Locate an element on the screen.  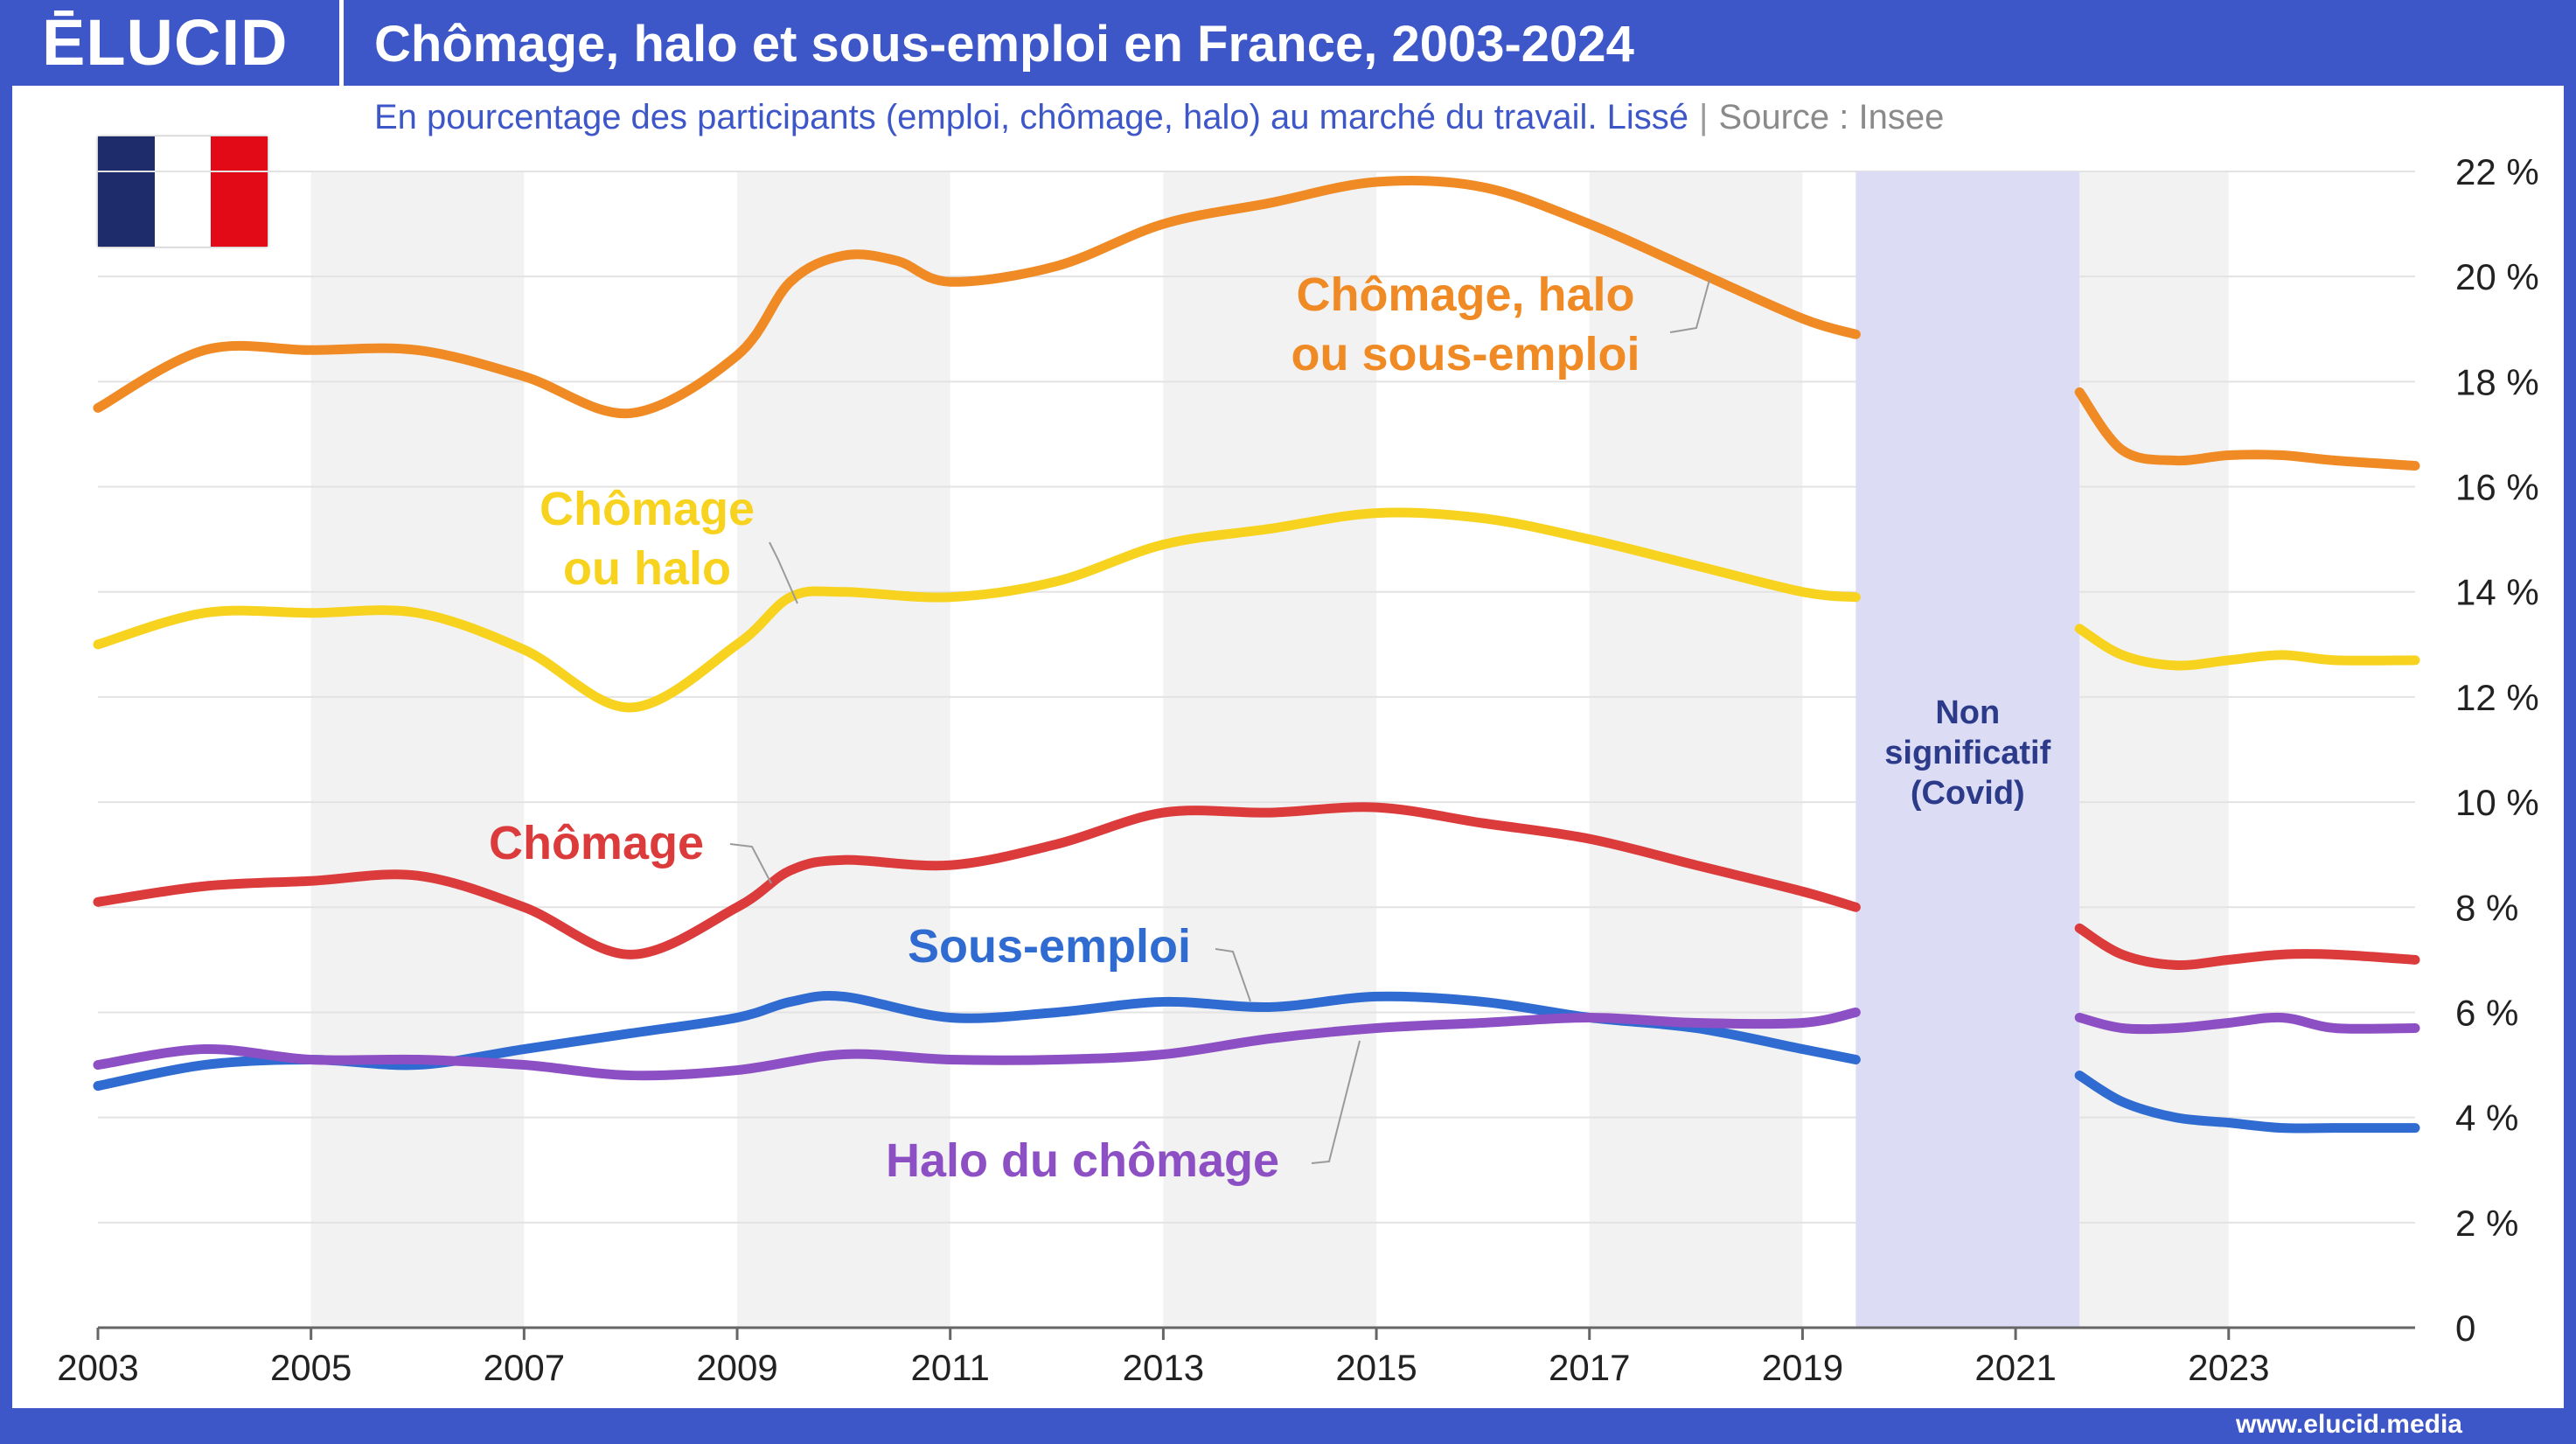
y-tick-label: 6 % is located at coordinates (2486, 1013).